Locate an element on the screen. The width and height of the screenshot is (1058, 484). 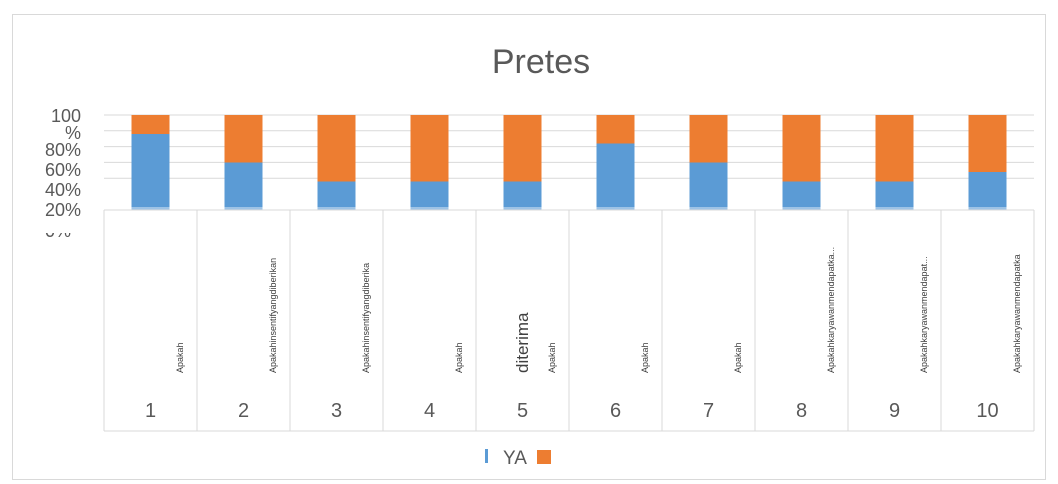
category-question-label: Apakahinsentifyangdiberikan is located at coordinates (273, 315).